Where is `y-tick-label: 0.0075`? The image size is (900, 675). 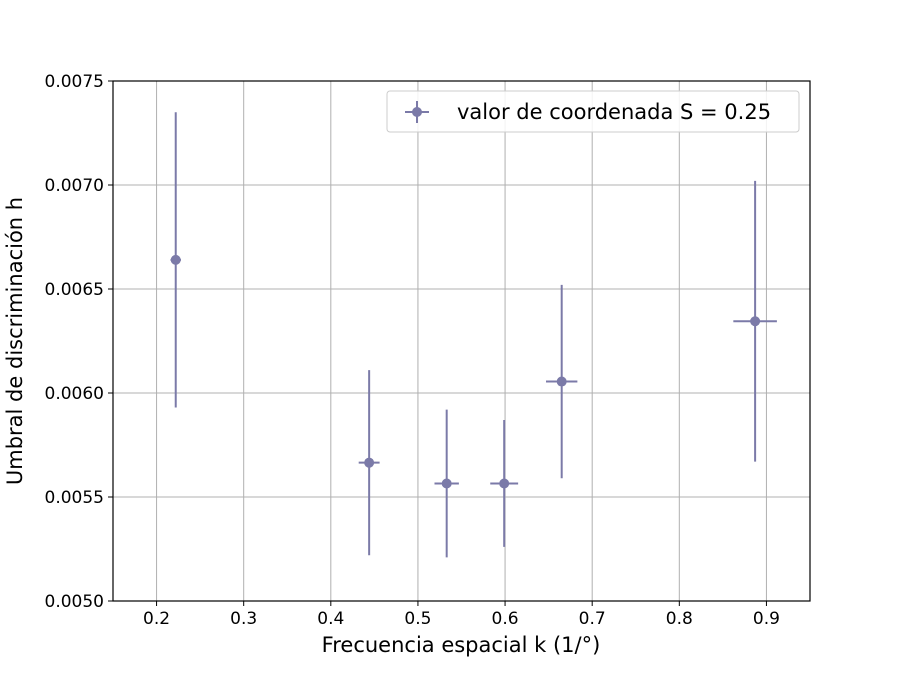 y-tick-label: 0.0075 is located at coordinates (74, 82).